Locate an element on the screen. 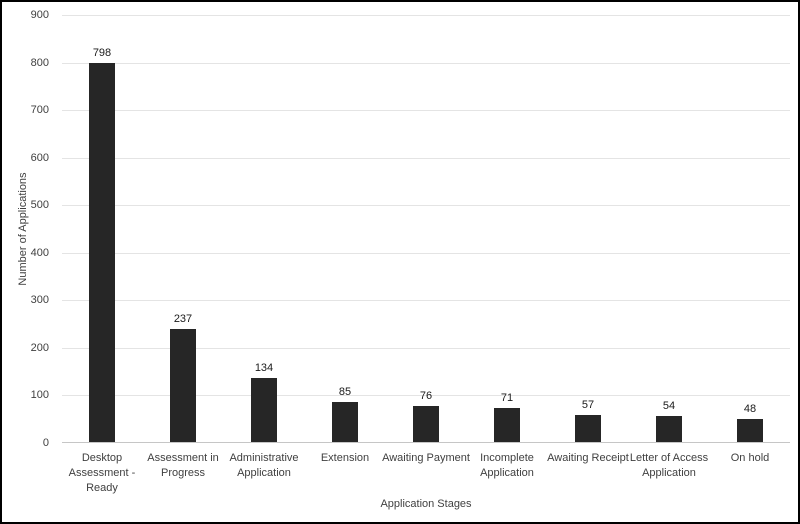  y-axis-title: Number of Applications is located at coordinates (23, 229).